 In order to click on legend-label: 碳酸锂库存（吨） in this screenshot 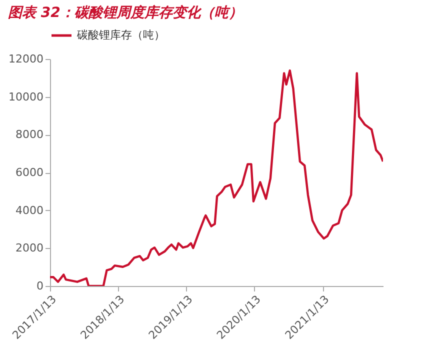, I will do `click(120, 35)`.